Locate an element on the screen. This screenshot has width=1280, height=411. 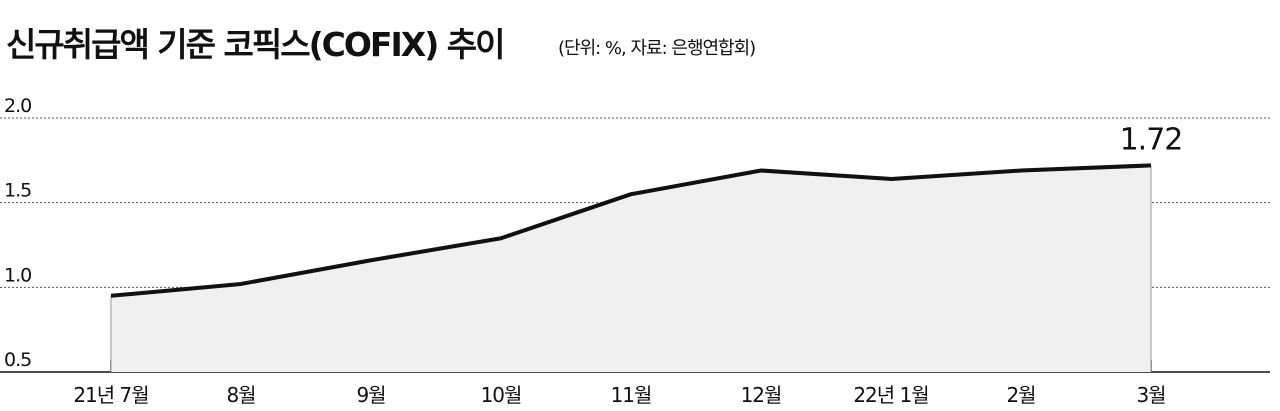
chart-subtitle: (단위: %, 자료: 은행연합회) is located at coordinates (656, 48).